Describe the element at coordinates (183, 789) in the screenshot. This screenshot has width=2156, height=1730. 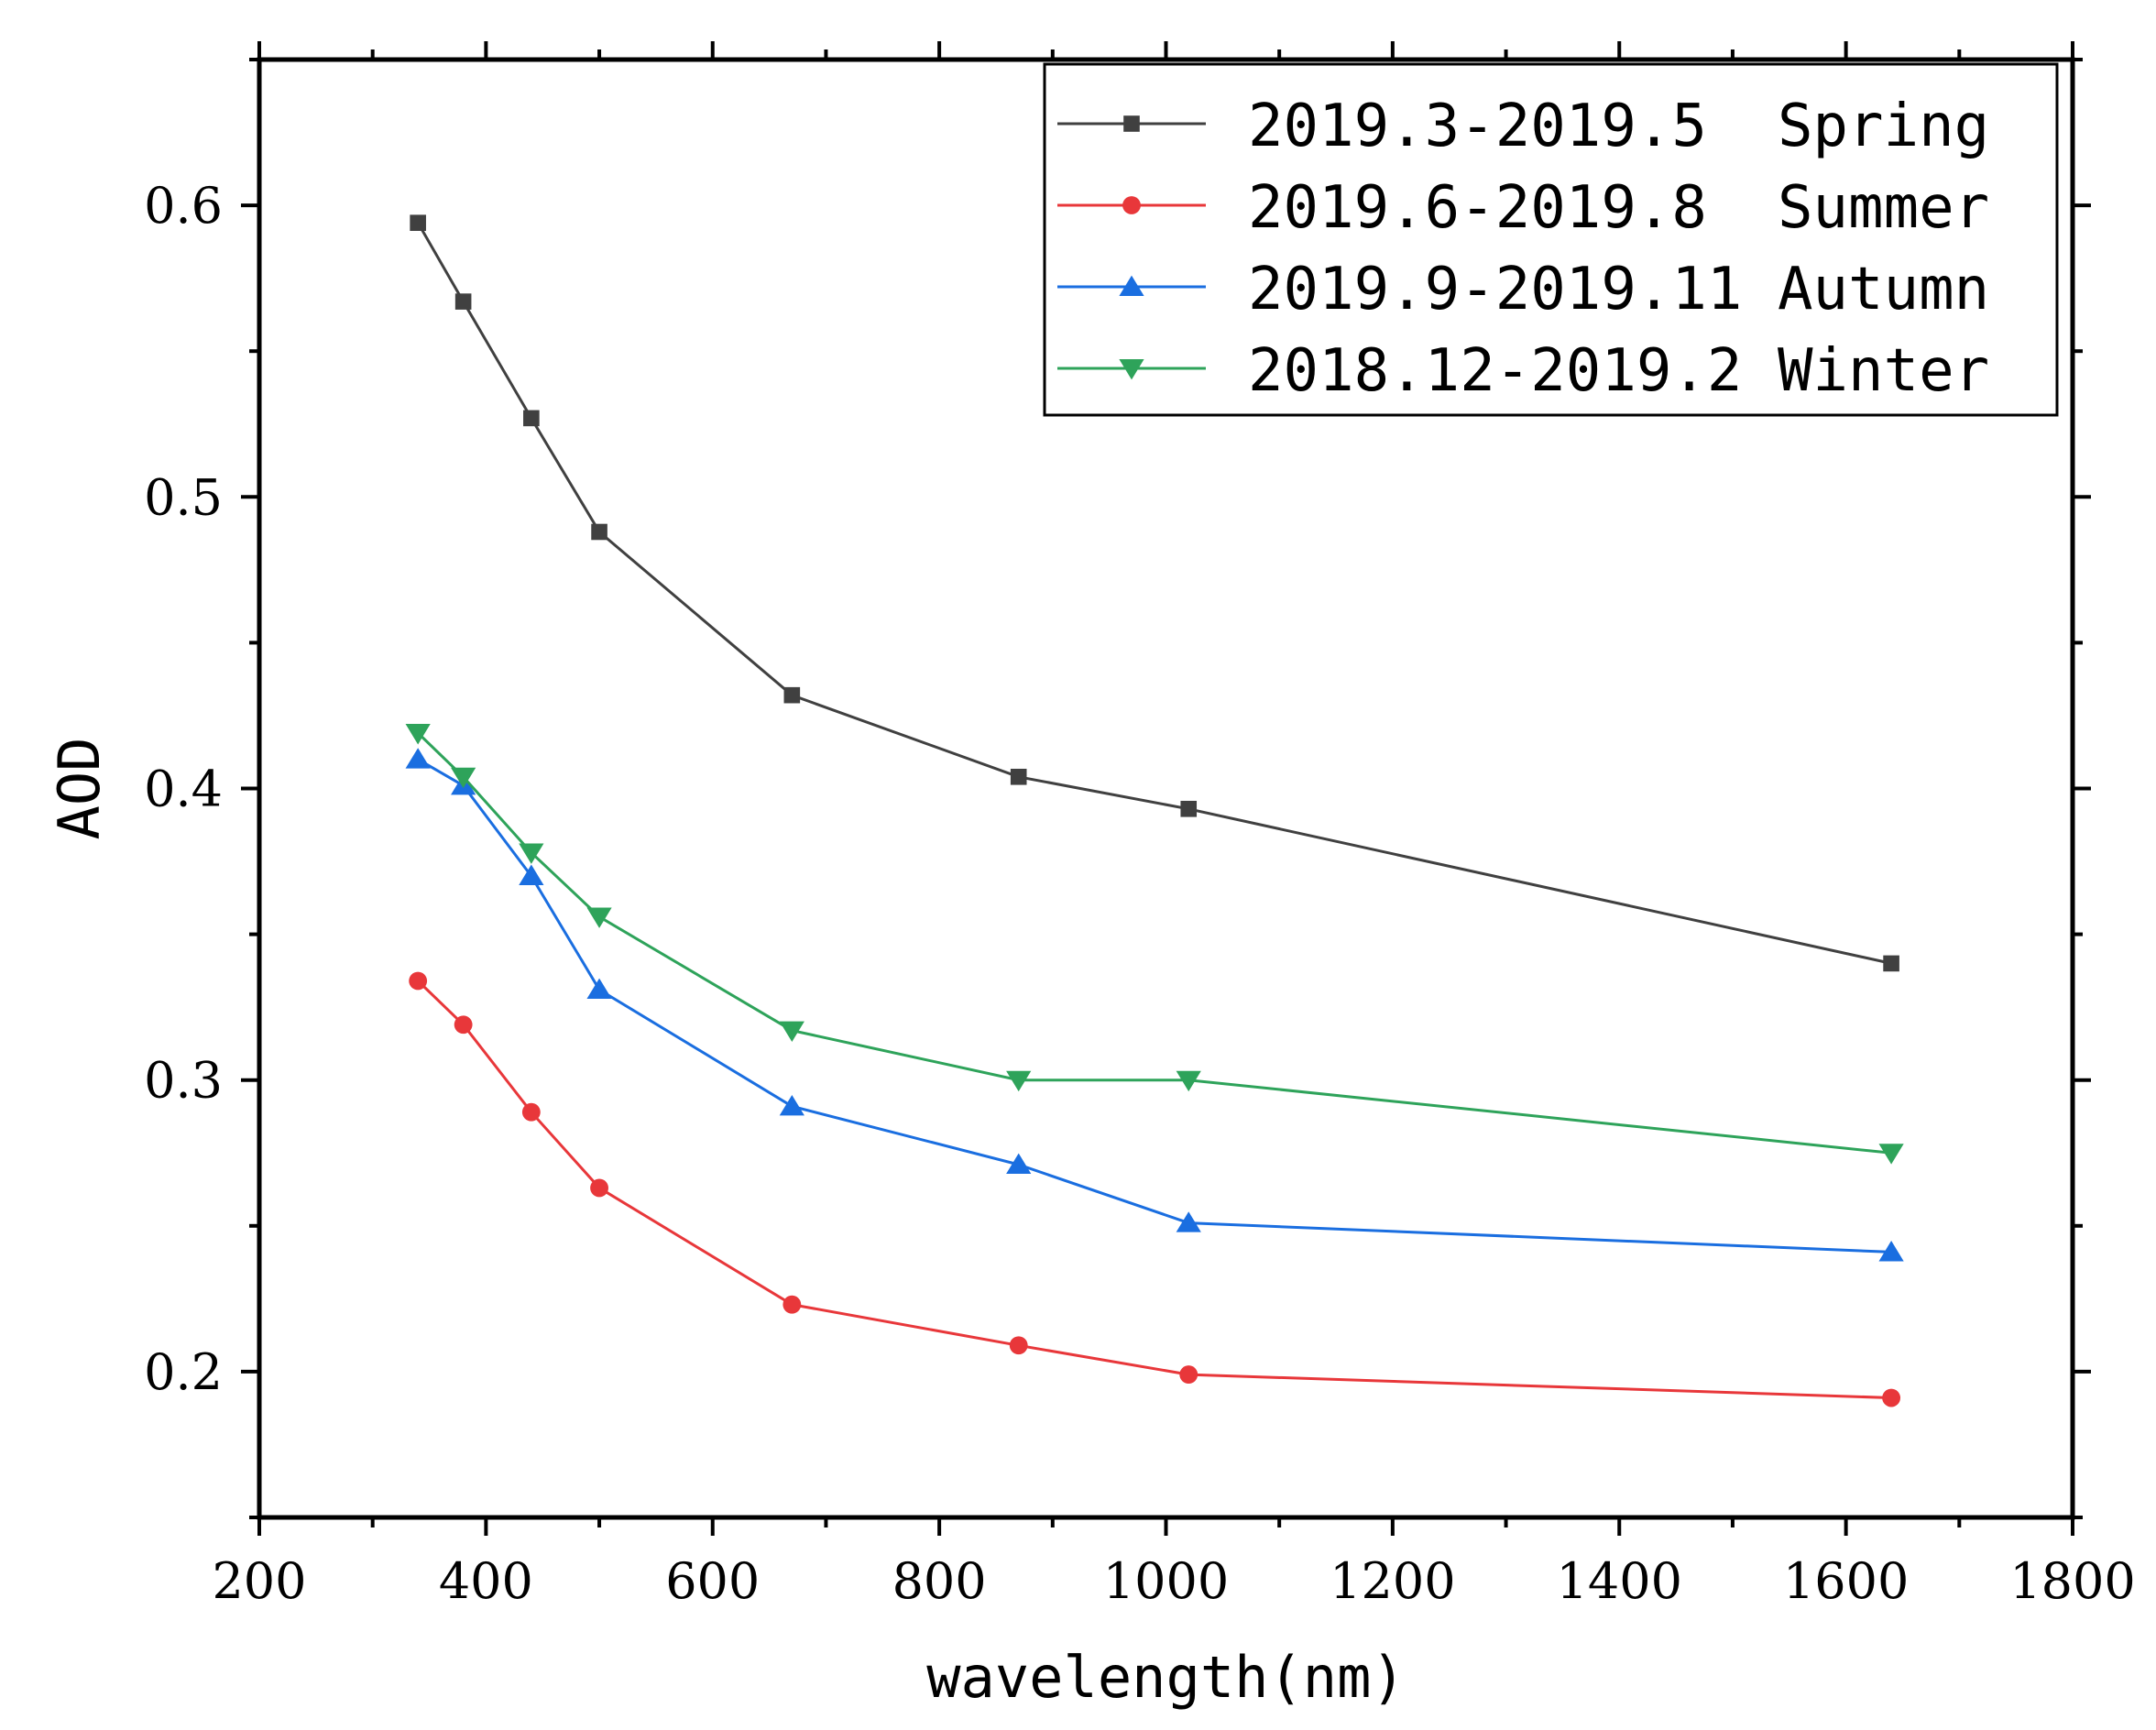
I see `y-tick-label: 0.4` at that location.